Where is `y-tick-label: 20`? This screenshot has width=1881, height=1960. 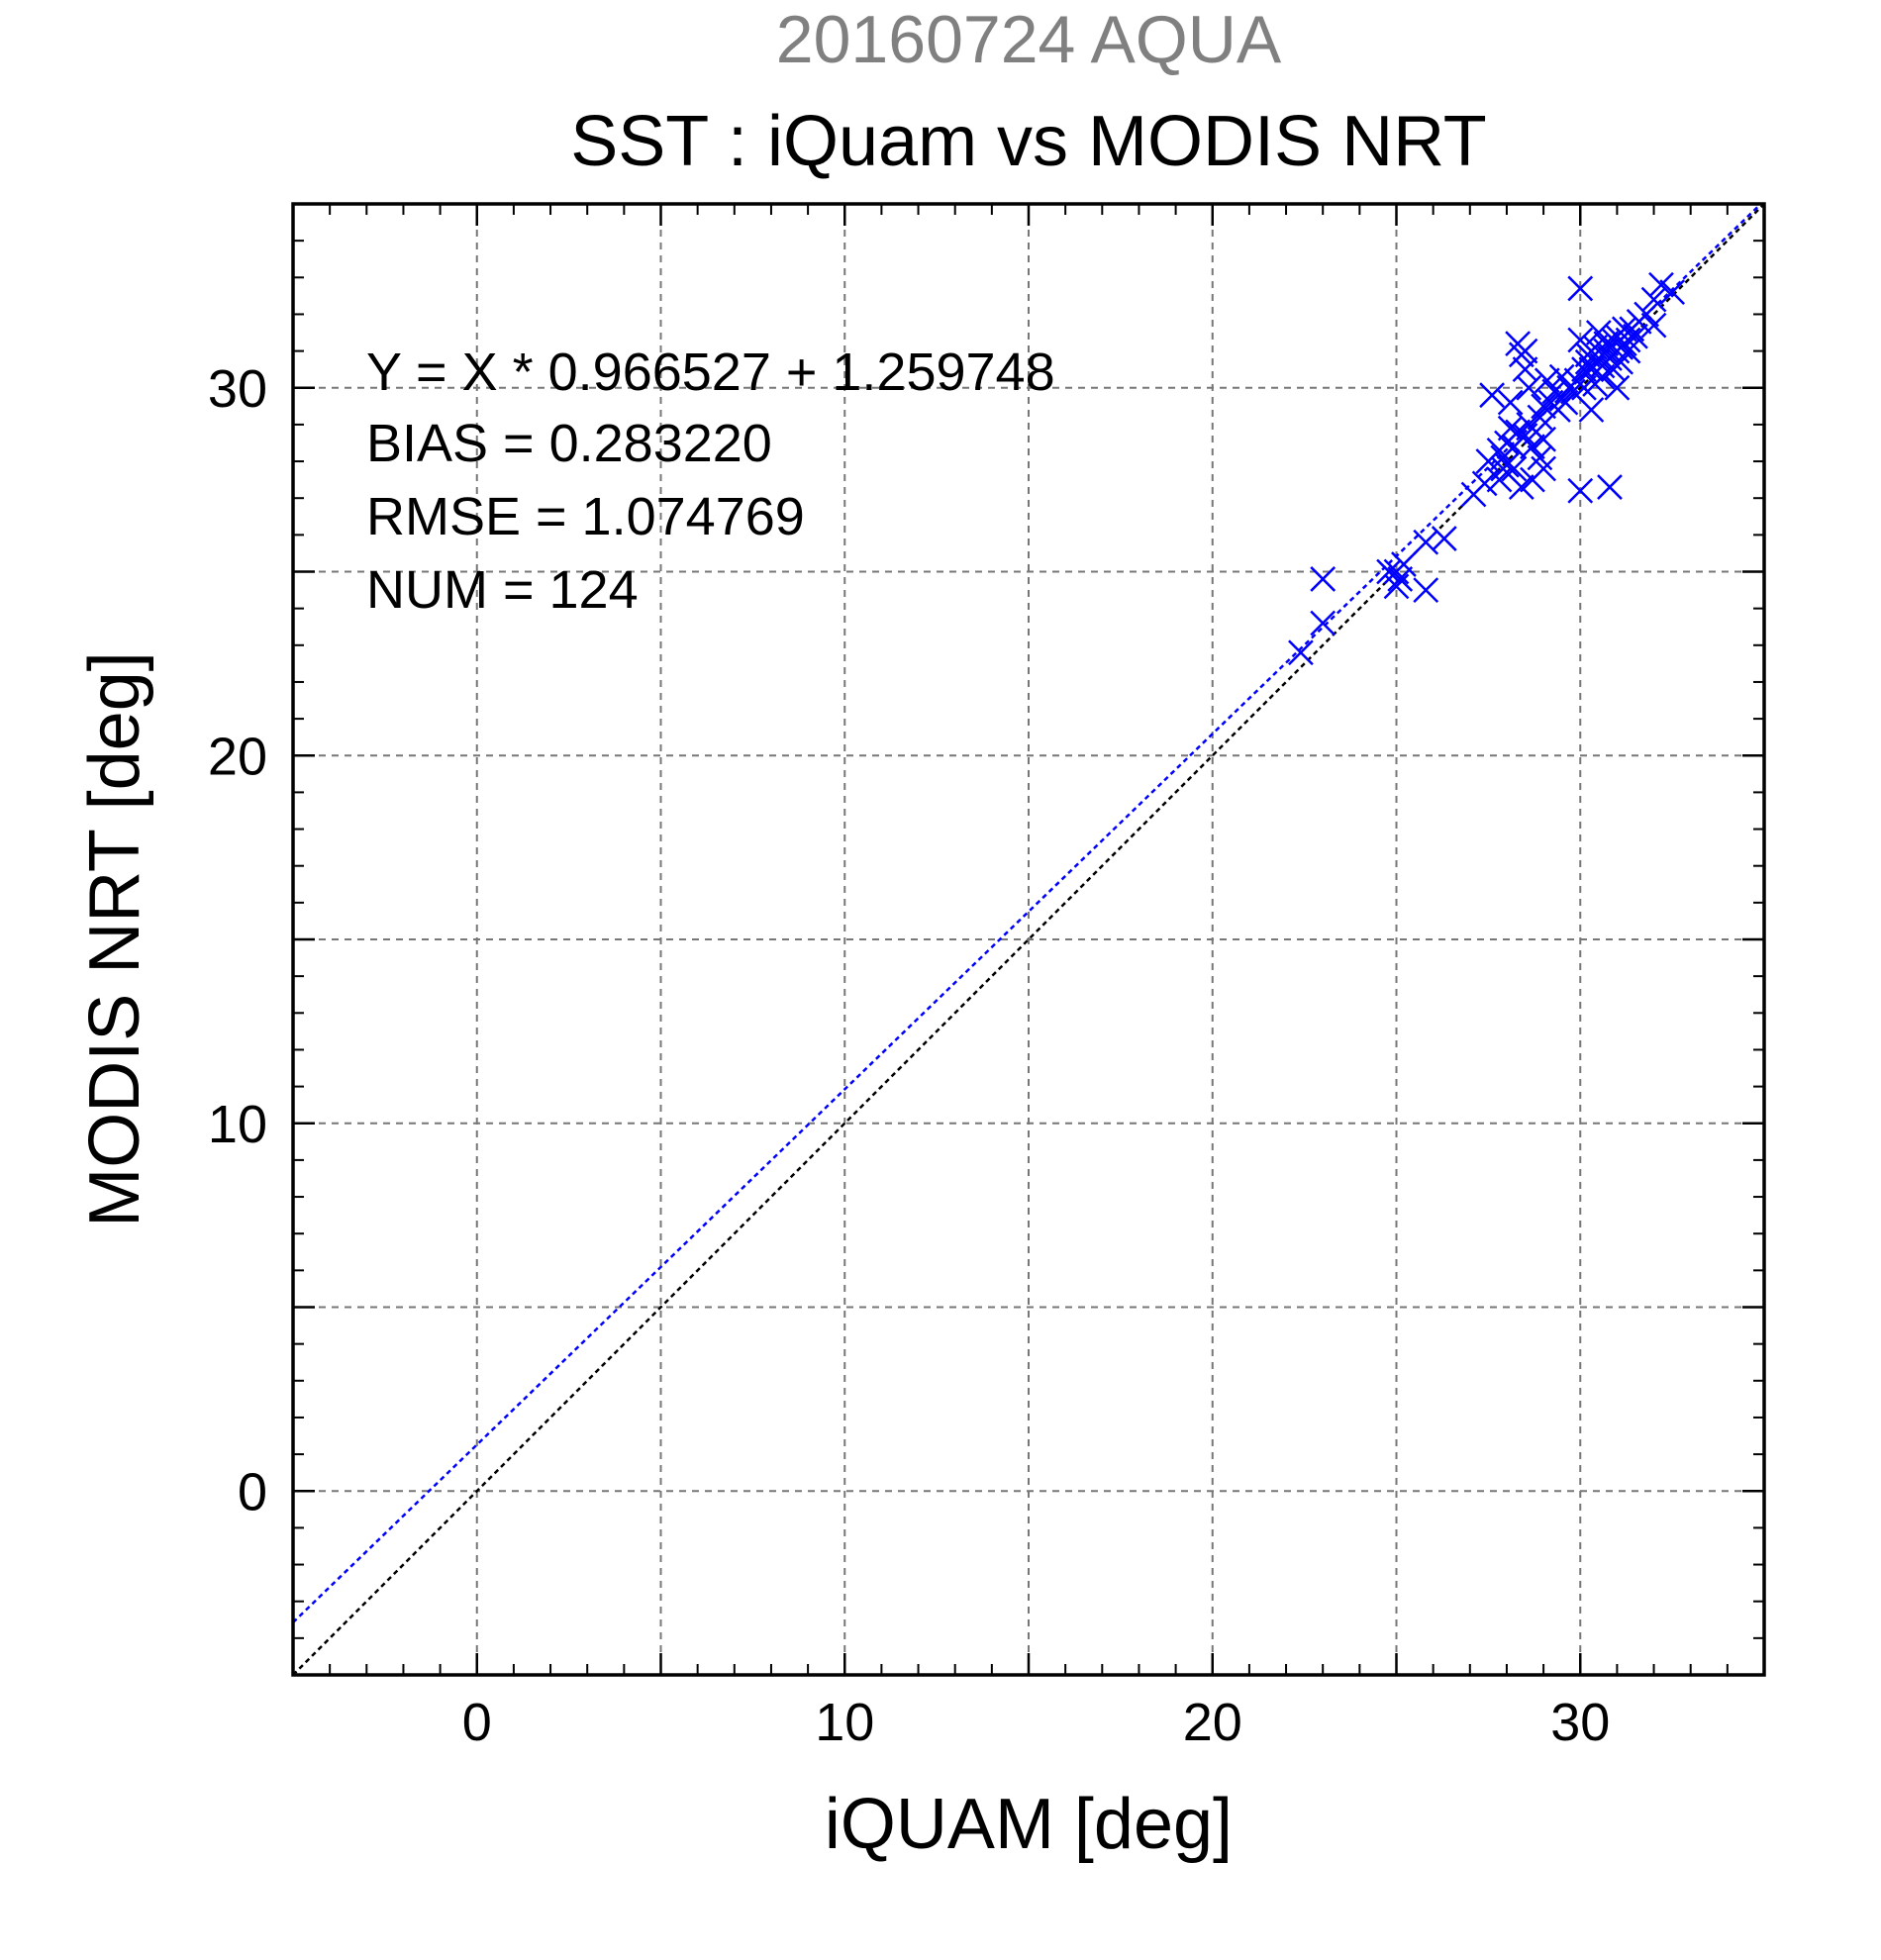 y-tick-label: 20 is located at coordinates (238, 756).